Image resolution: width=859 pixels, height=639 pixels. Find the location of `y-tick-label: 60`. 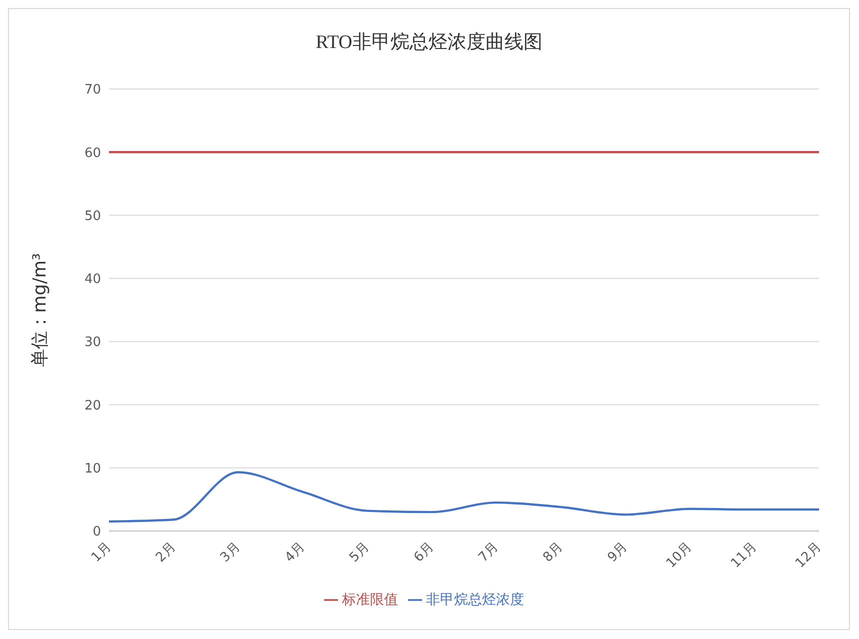

y-tick-label: 60 is located at coordinates (92, 153).